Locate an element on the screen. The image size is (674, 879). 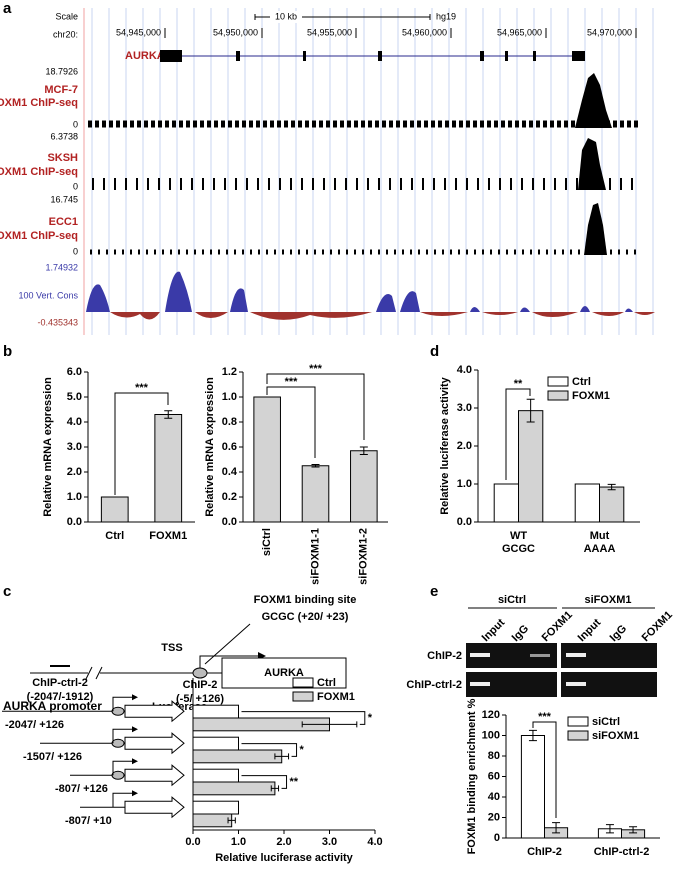
binding-motif: GCGC (+20/ +23) is located at coordinates (305, 617).